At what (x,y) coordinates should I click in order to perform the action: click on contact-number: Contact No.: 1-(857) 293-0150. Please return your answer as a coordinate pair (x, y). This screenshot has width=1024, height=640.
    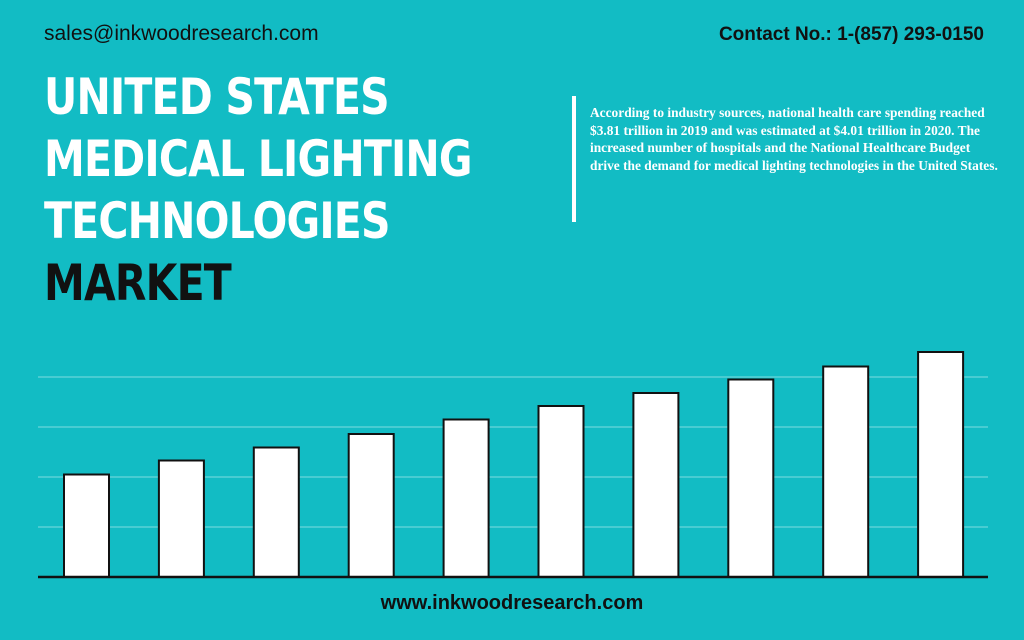
    Looking at the image, I should click on (851, 34).